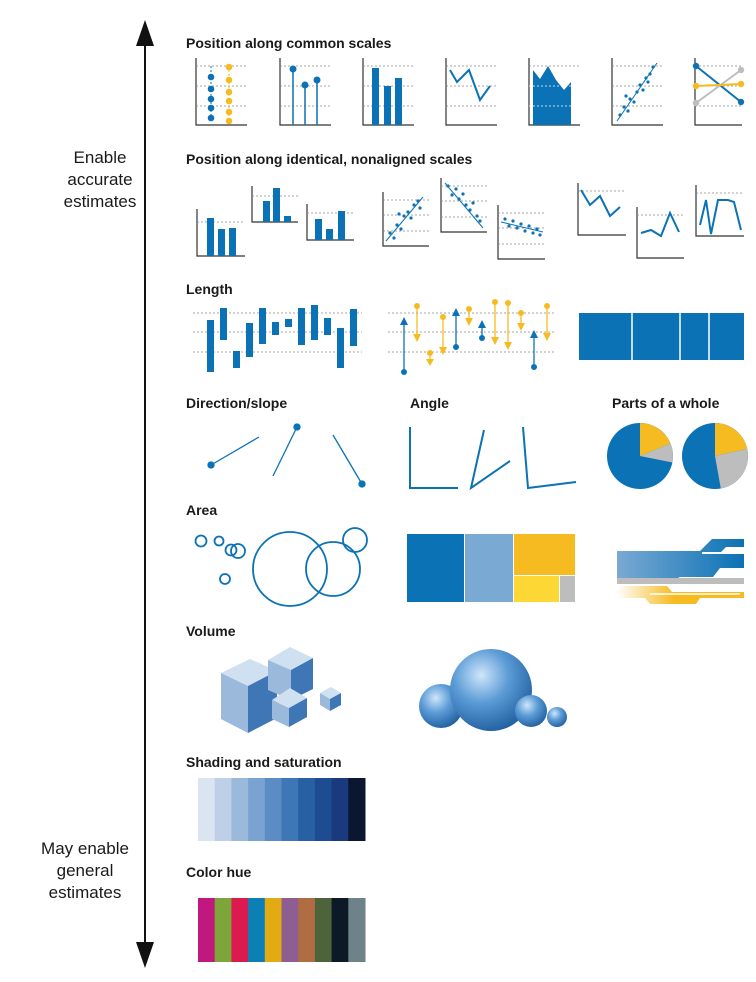 This screenshot has width=756, height=982. Describe the element at coordinates (286, 455) in the screenshot. I see `direction-lines` at that location.